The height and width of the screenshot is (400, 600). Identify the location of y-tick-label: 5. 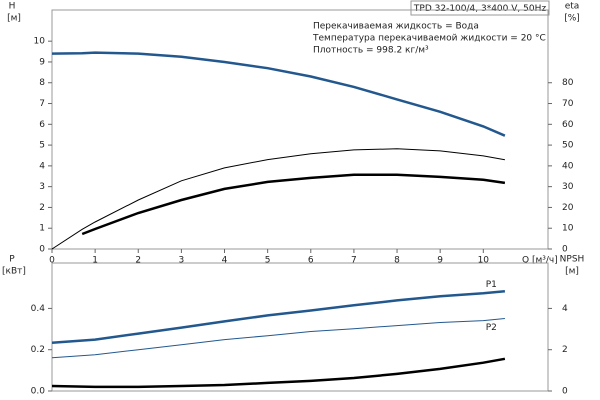
(42, 146).